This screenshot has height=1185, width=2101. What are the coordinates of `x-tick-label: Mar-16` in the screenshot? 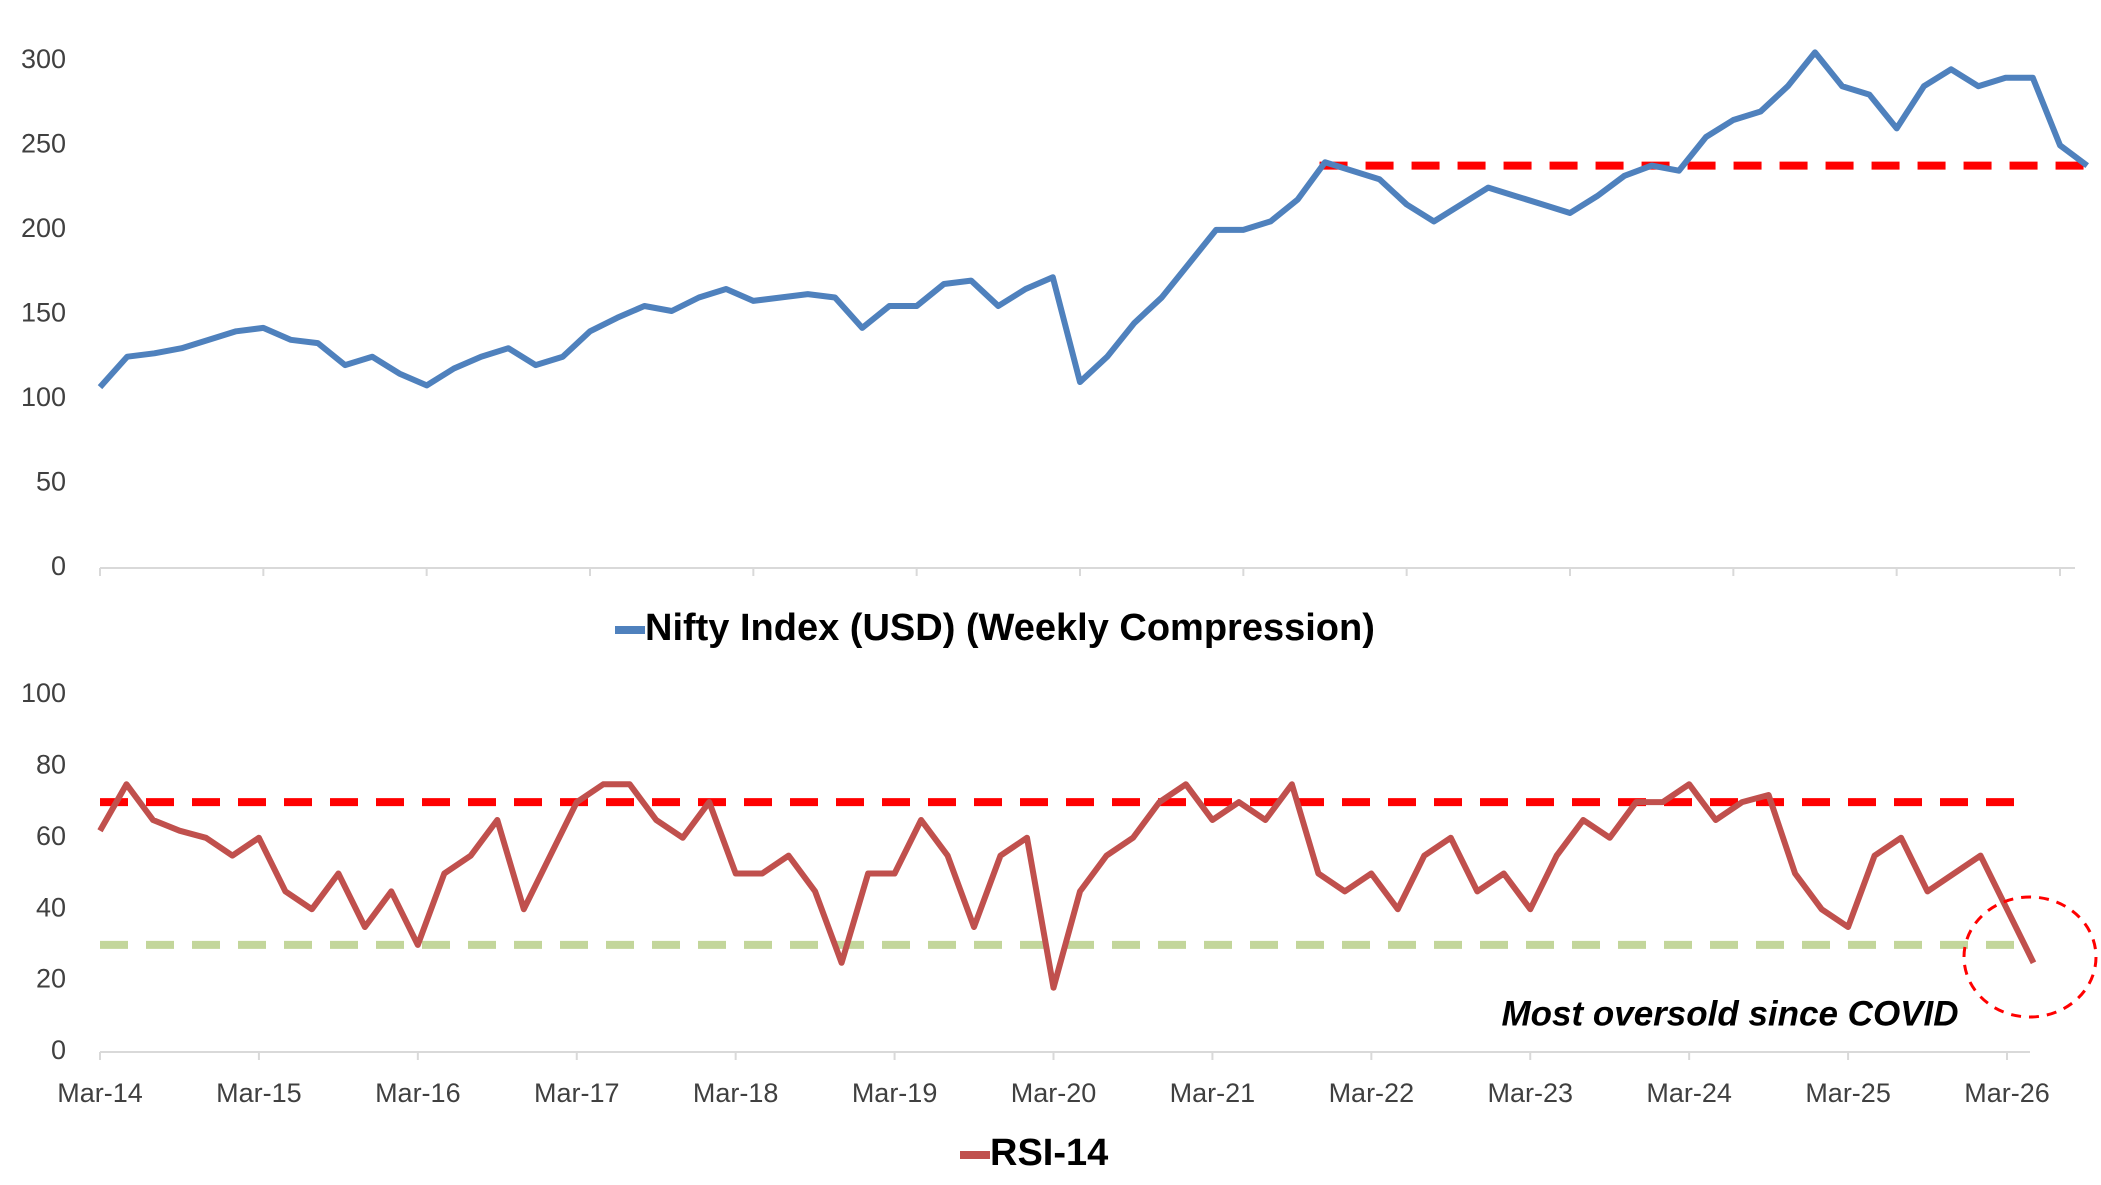 It's located at (418, 1093).